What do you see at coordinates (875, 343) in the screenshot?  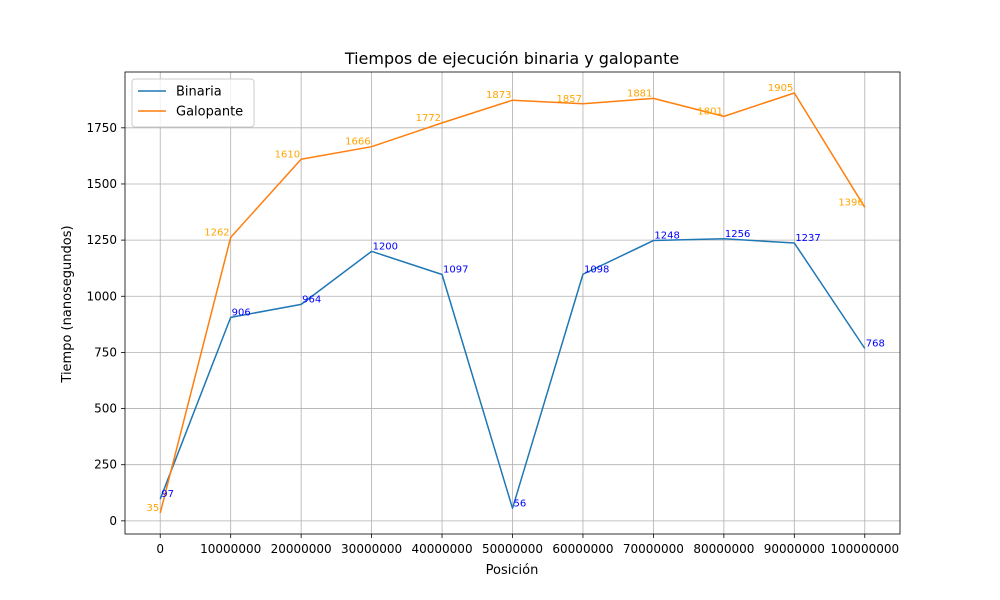 I see `data-label: 768` at bounding box center [875, 343].